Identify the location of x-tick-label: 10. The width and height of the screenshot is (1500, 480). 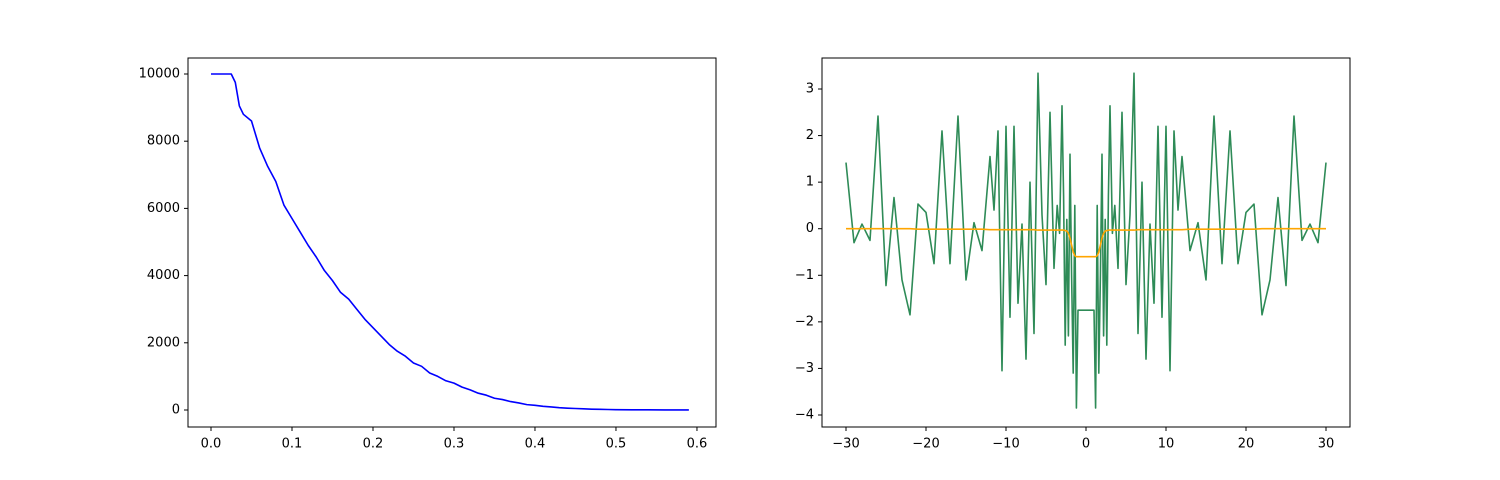
(1166, 444).